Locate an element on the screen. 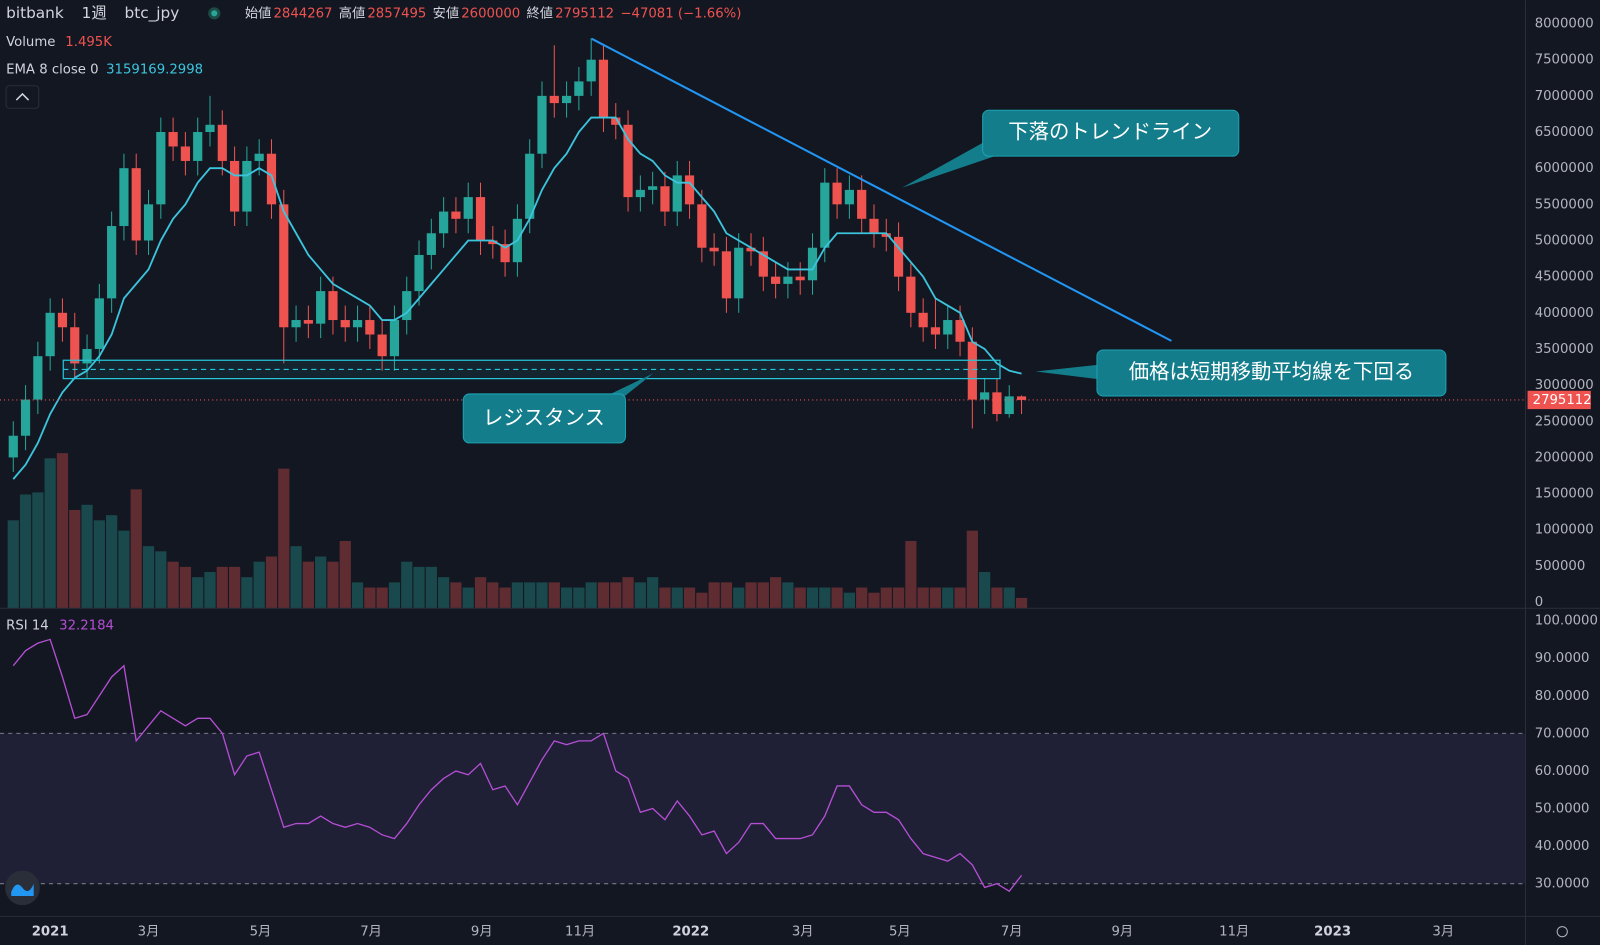  collapse-button is located at coordinates (22, 97).